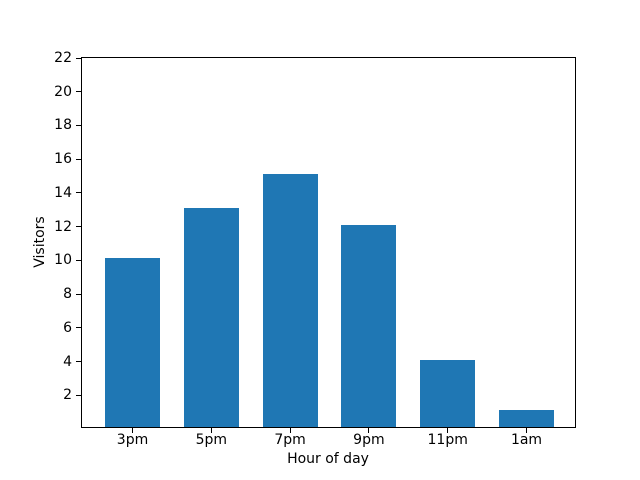 The image size is (640, 480). What do you see at coordinates (63, 226) in the screenshot?
I see `y-tick-label: 12` at bounding box center [63, 226].